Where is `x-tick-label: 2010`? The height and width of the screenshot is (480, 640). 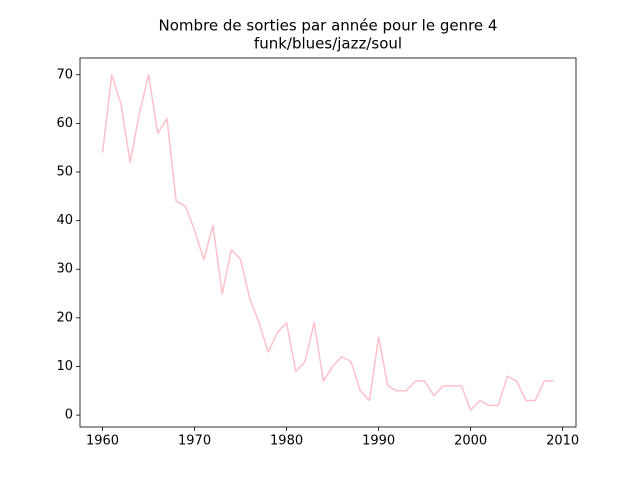
x-tick-label: 2010 is located at coordinates (562, 441).